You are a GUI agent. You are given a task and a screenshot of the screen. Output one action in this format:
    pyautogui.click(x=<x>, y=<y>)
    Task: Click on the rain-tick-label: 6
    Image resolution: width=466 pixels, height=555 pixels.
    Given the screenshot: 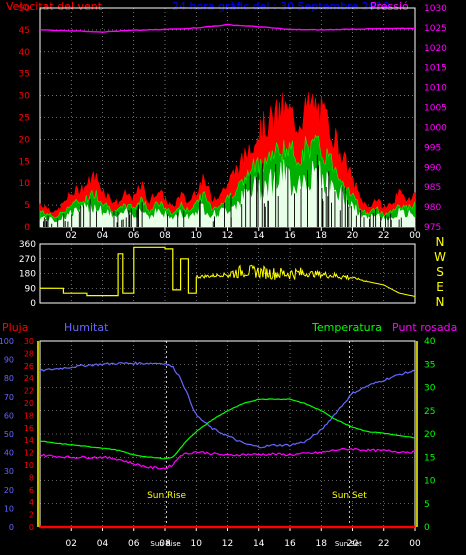 What is the action you would take?
    pyautogui.click(x=31, y=490)
    